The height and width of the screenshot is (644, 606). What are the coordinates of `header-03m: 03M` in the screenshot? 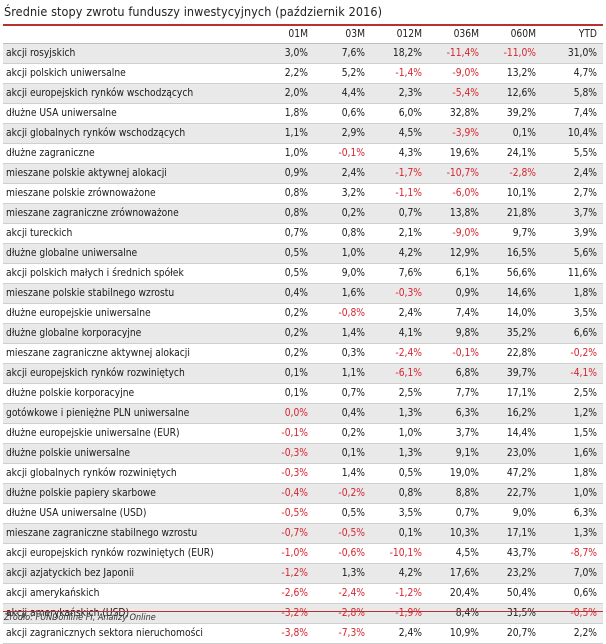 It's located at (342, 35).